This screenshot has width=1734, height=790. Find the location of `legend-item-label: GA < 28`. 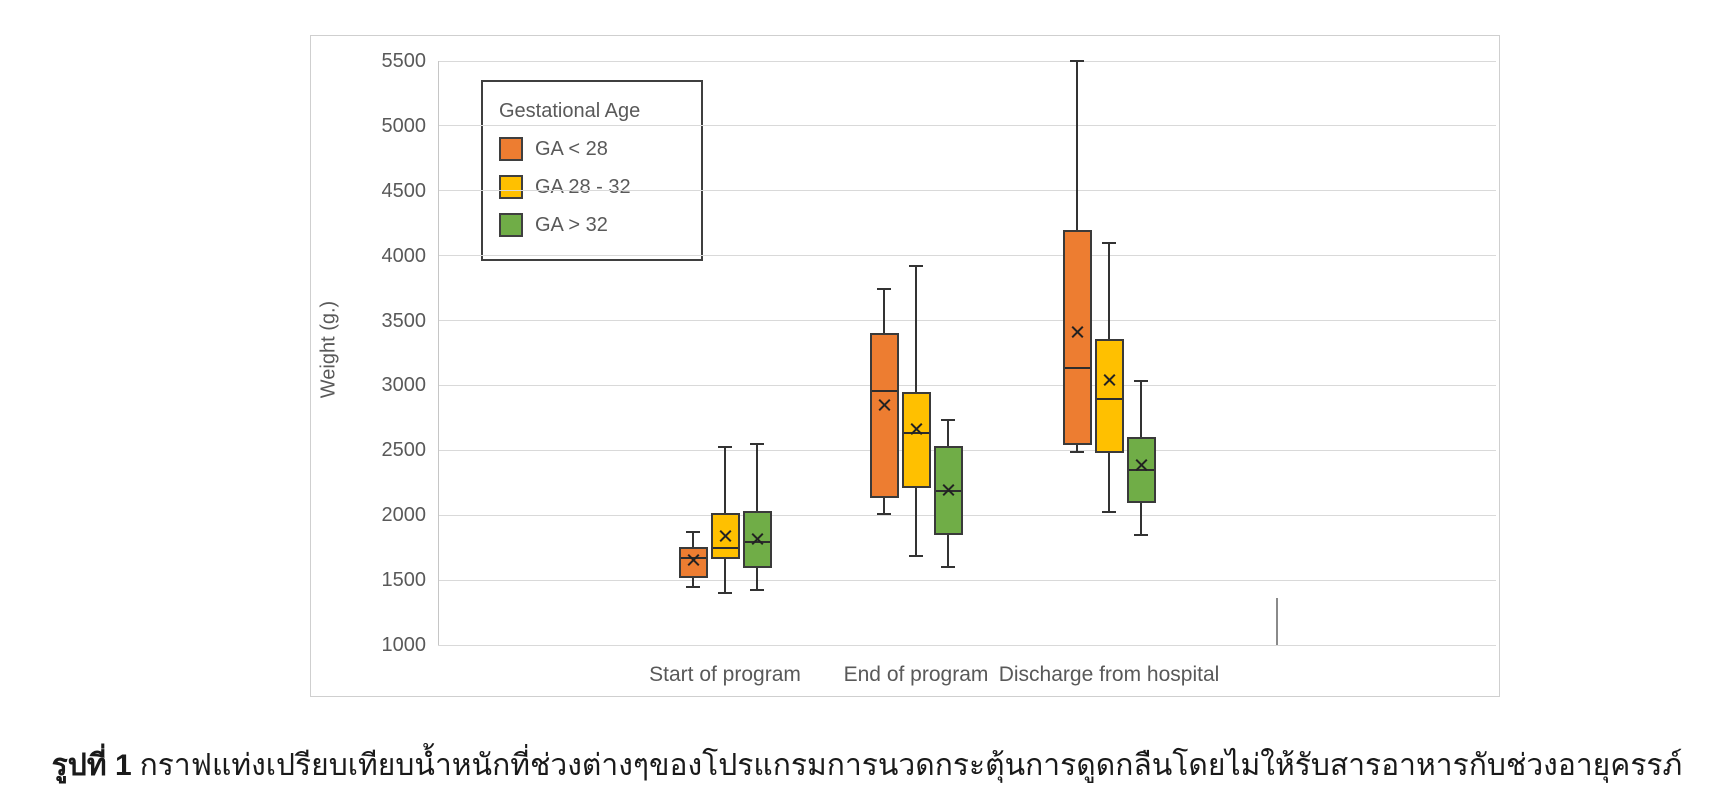

legend-item-label: GA < 28 is located at coordinates (571, 148).